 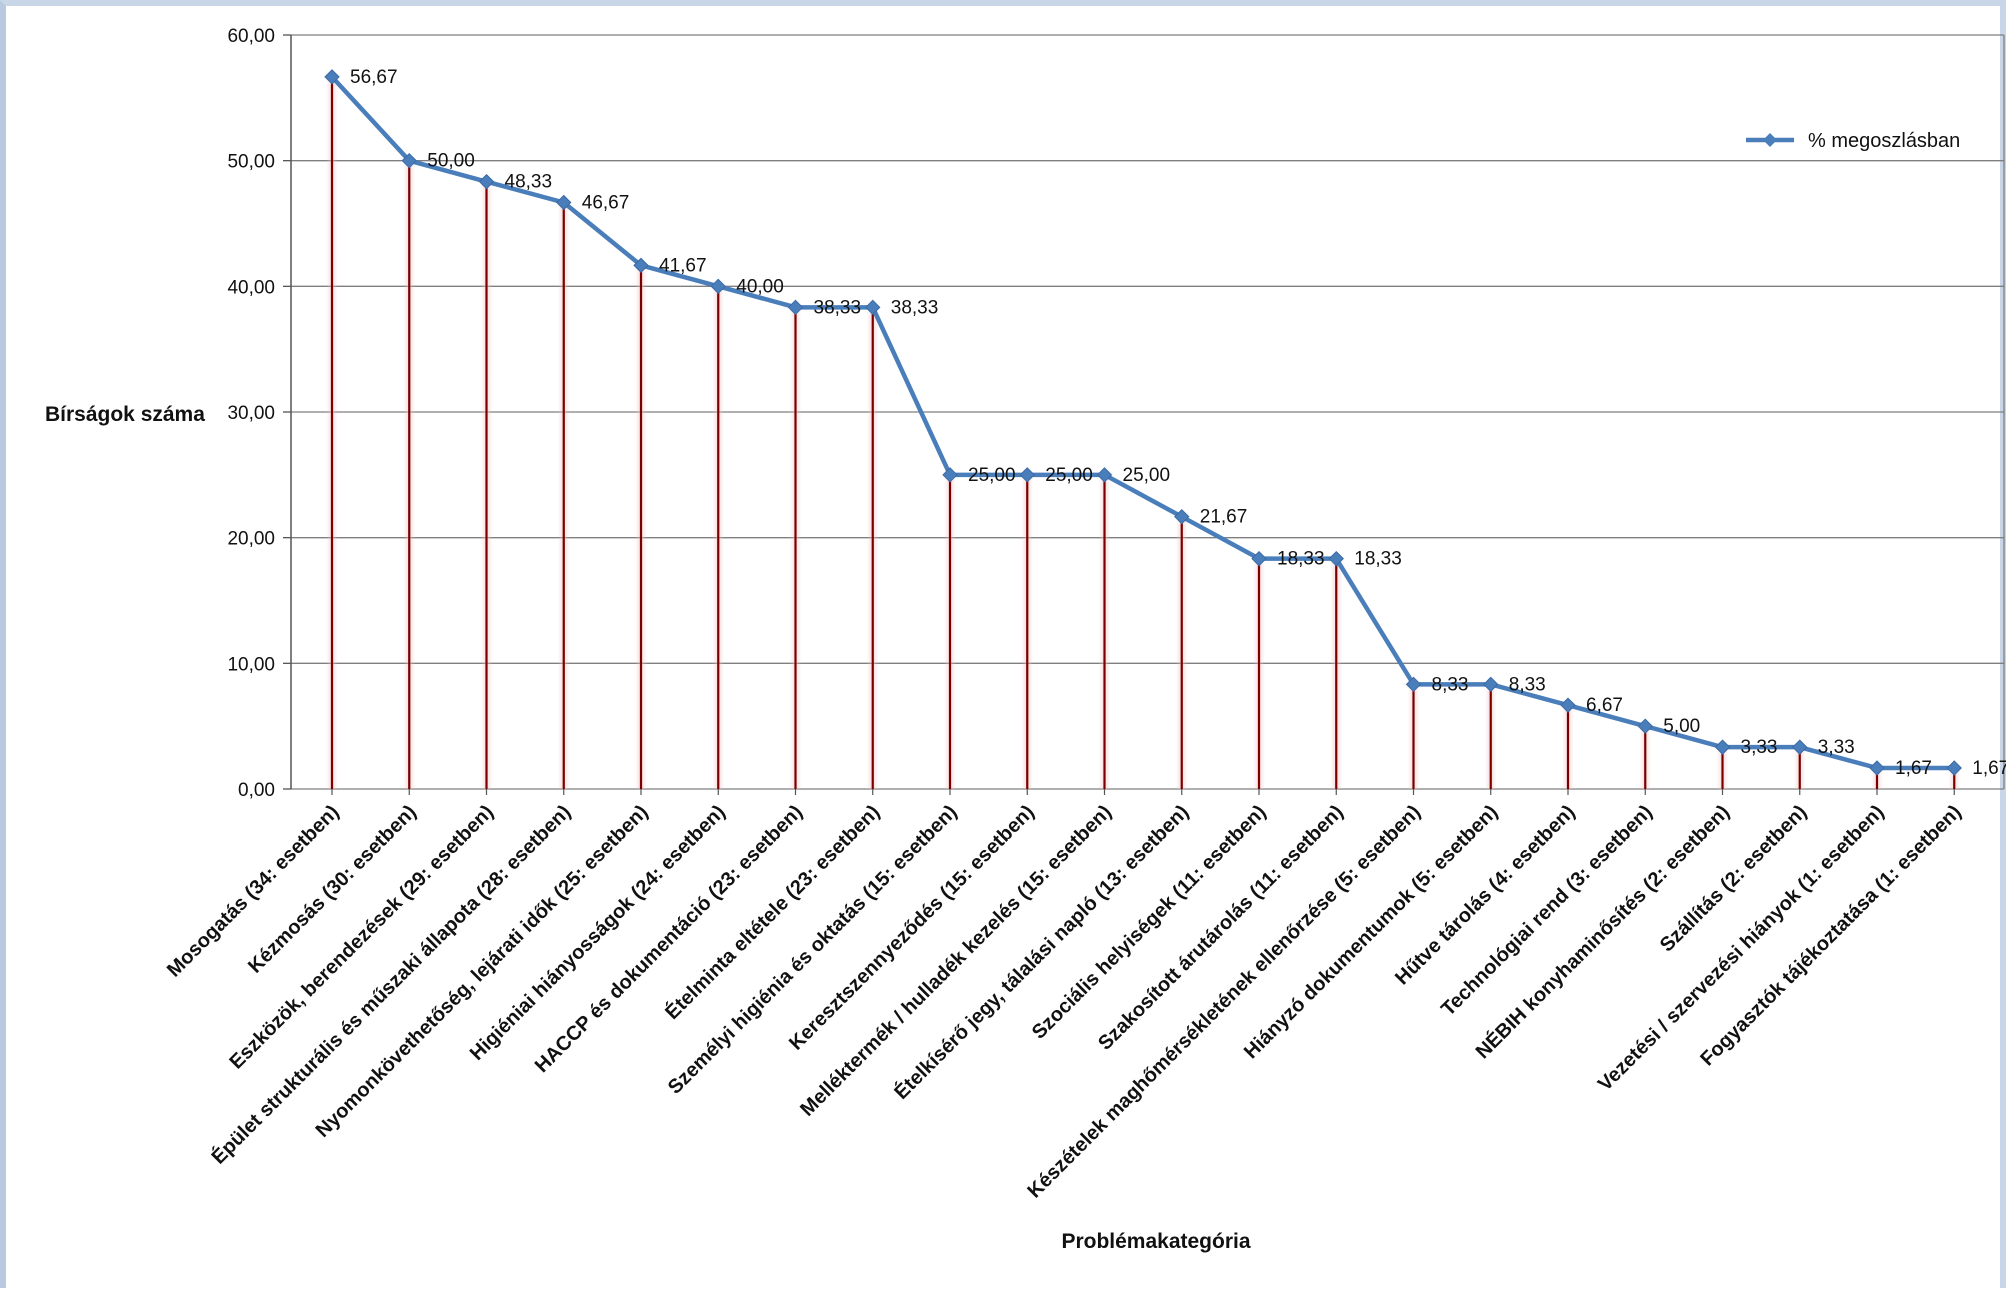 What do you see at coordinates (1770, 140) in the screenshot?
I see `legend-marker` at bounding box center [1770, 140].